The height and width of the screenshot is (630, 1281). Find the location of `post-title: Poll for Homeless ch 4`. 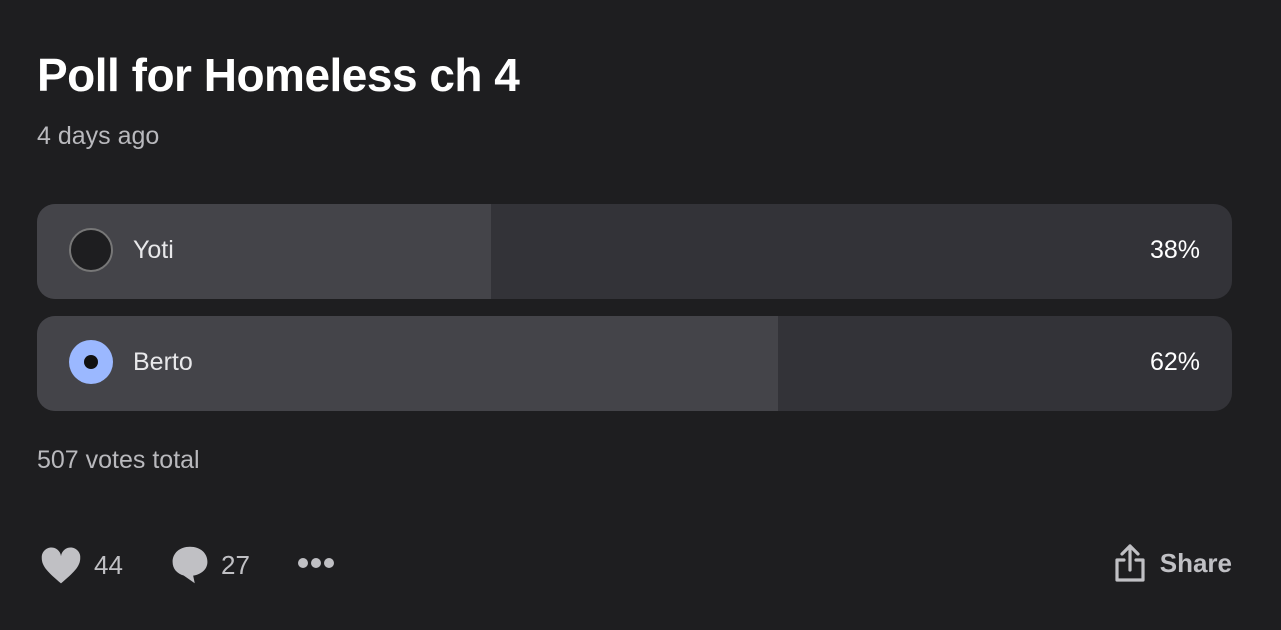

post-title: Poll for Homeless ch 4 is located at coordinates (278, 75).